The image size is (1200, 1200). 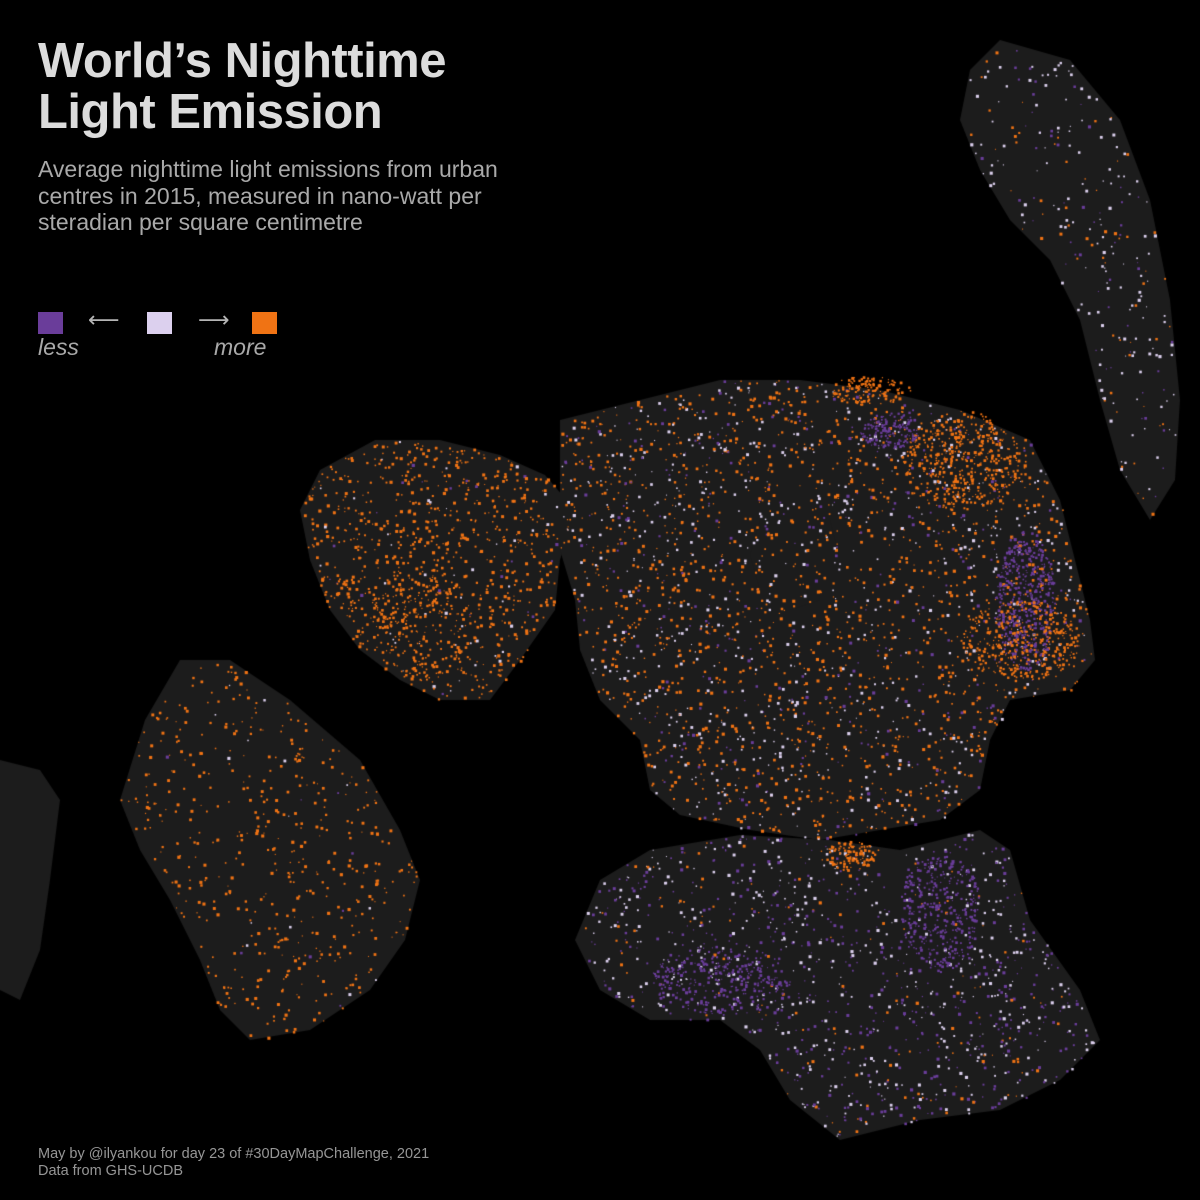 I want to click on map-title: World’s Nighttime Light Emission, so click(x=318, y=87).